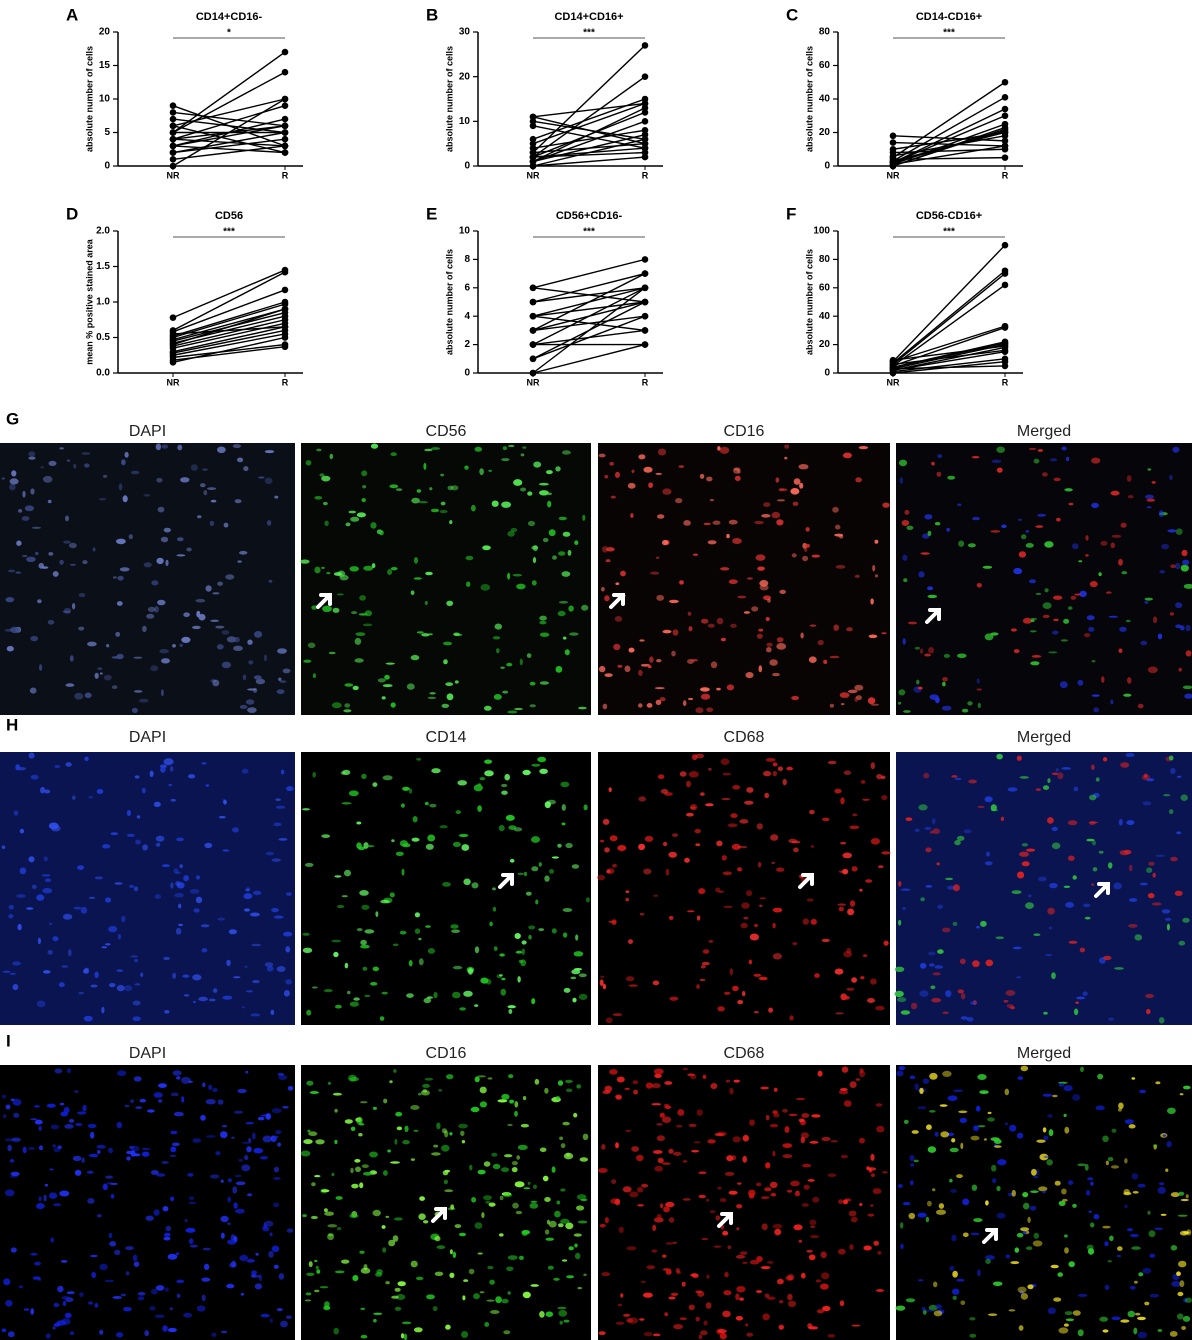 This screenshot has height=1340, width=1192. Describe the element at coordinates (589, 216) in the screenshot. I see `chart-title: CD56+CD16-` at that location.